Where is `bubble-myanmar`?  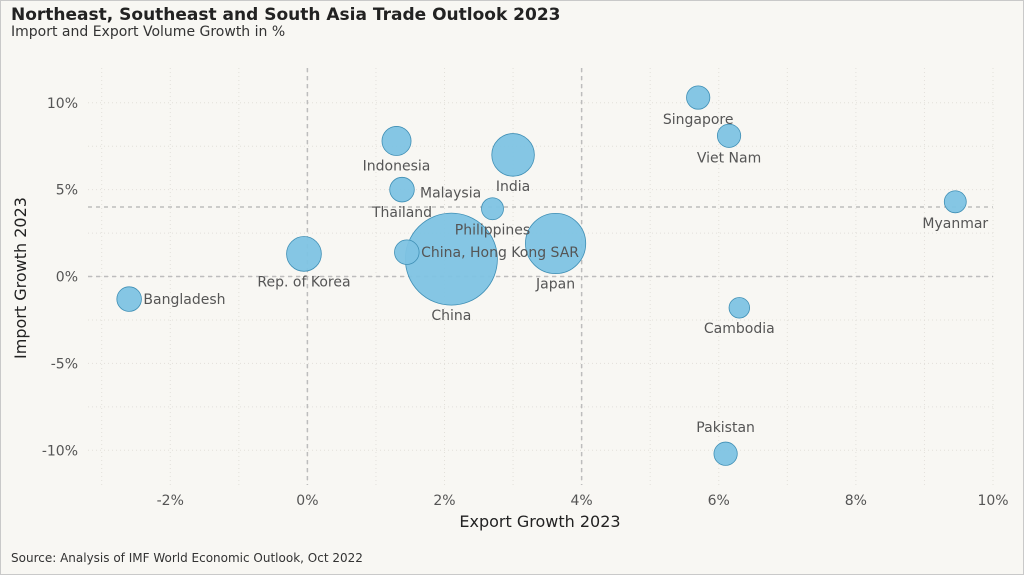 bubble-myanmar is located at coordinates (955, 202).